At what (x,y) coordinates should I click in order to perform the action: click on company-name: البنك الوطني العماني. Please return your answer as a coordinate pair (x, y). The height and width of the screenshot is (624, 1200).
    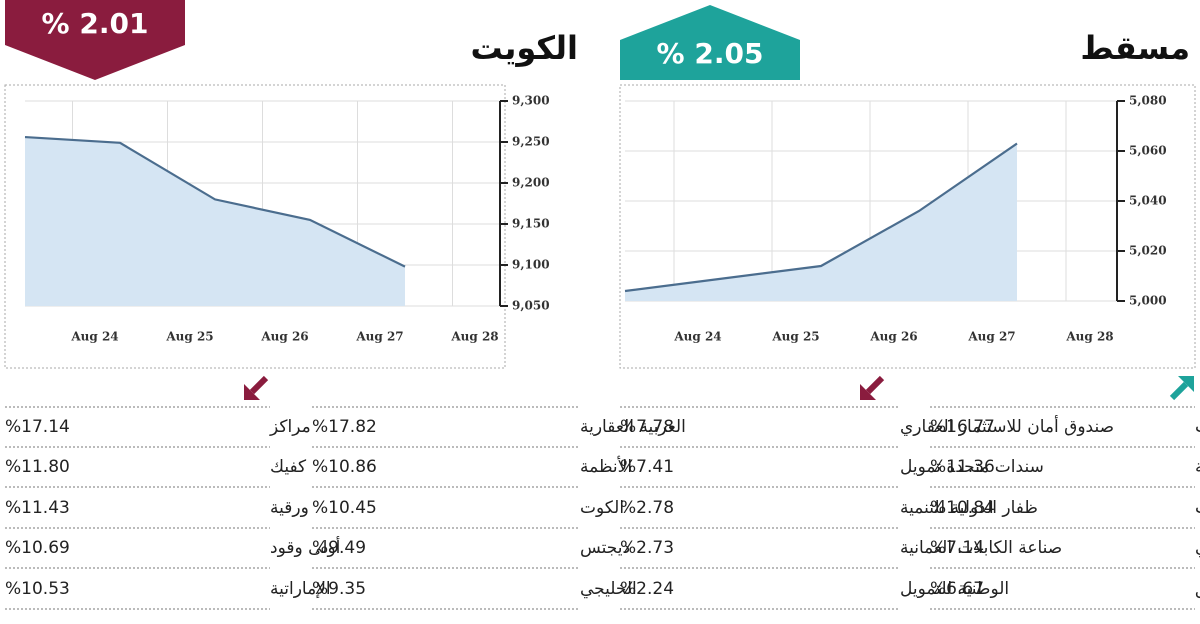
    Looking at the image, I should click on (1197, 548).